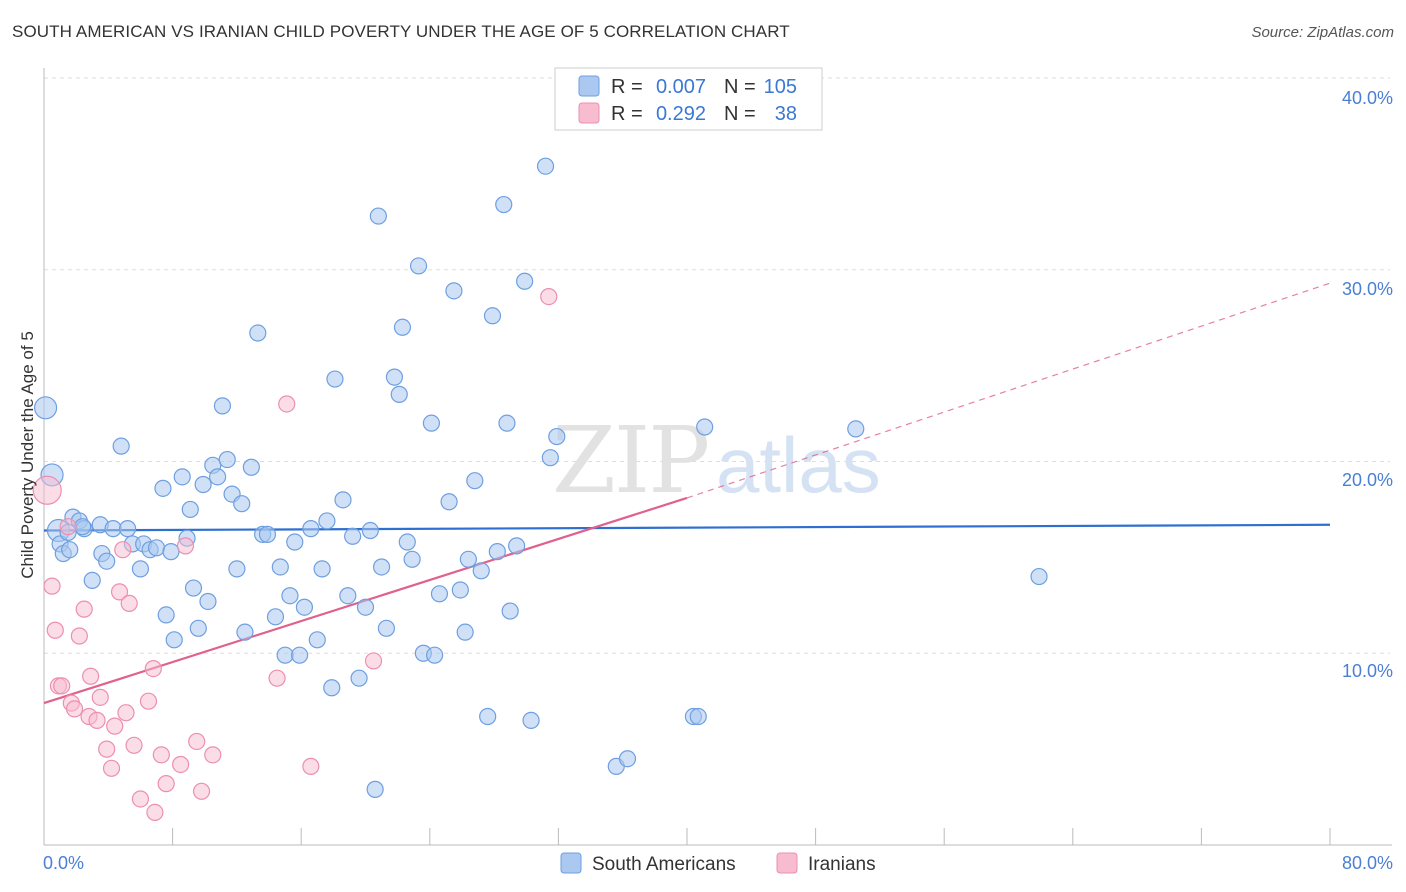 Image resolution: width=1406 pixels, height=892 pixels. Describe the element at coordinates (842, 864) in the screenshot. I see `bottom-legend-label-iranians: Iranians` at that location.